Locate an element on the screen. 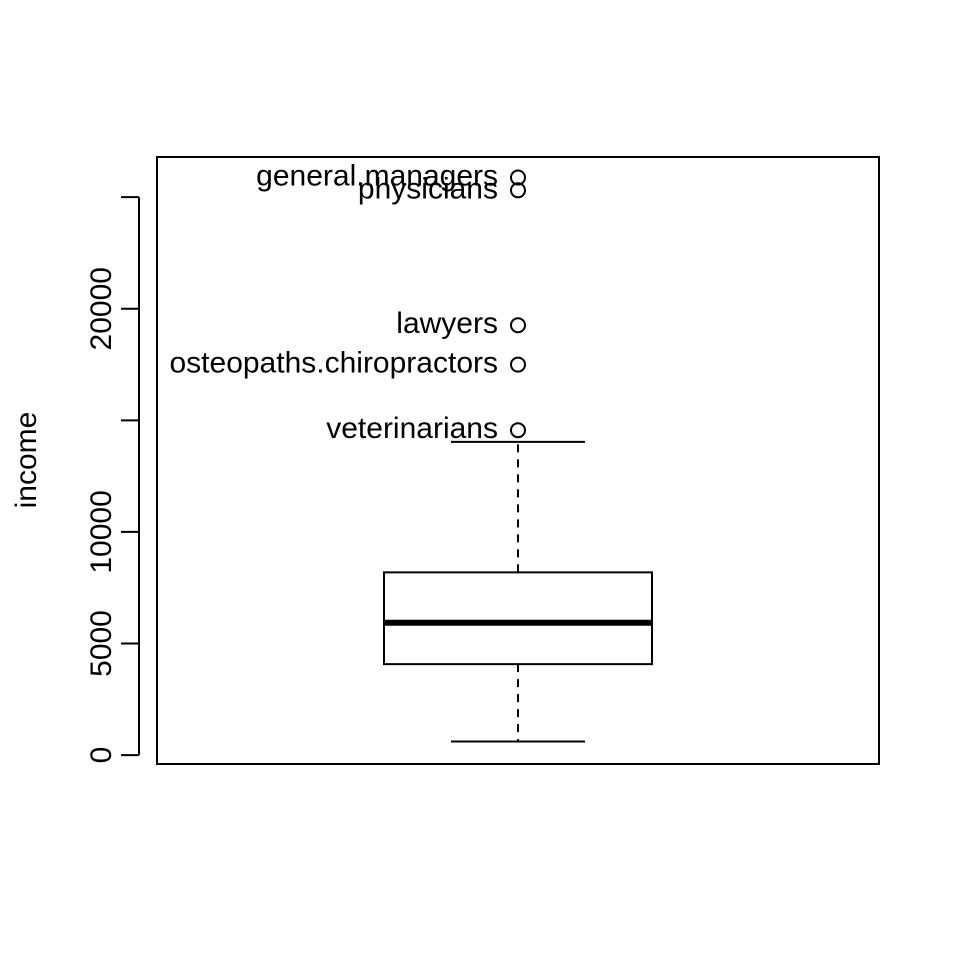  y-axis: 0 5000 10000 20000 is located at coordinates (112, 480).